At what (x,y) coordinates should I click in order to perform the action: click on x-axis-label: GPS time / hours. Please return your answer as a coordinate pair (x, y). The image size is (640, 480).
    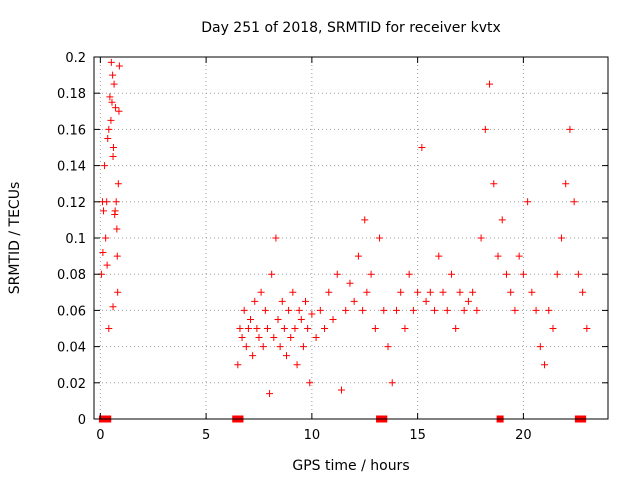
    Looking at the image, I should click on (350, 466).